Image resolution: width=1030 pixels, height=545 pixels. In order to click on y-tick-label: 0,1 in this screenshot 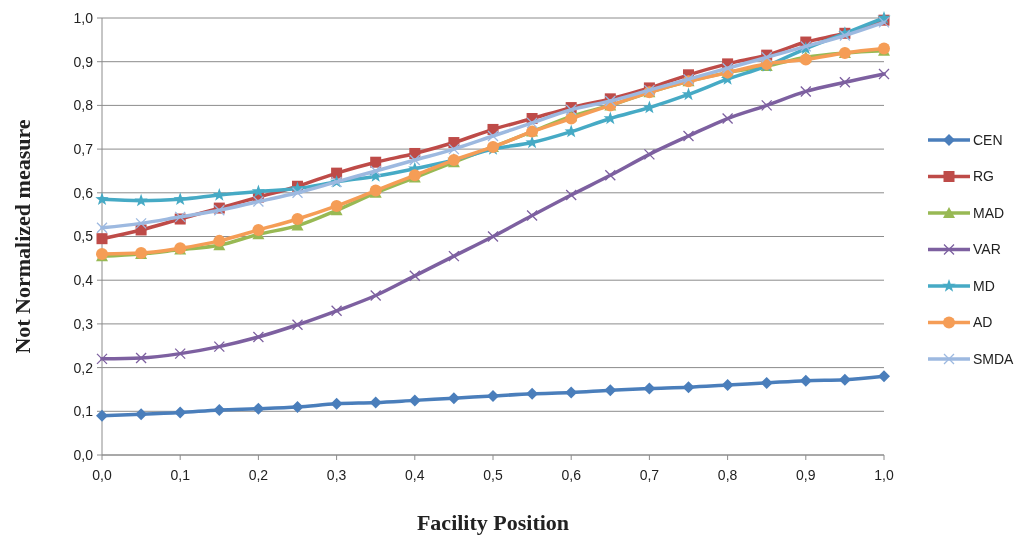, I will do `click(83, 411)`.